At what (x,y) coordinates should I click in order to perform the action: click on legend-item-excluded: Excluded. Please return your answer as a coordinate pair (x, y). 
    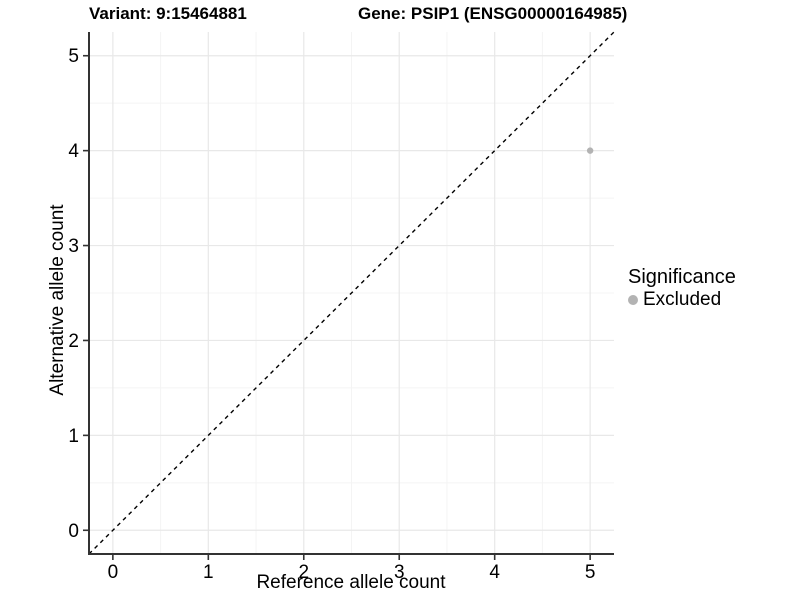
    Looking at the image, I should click on (682, 299).